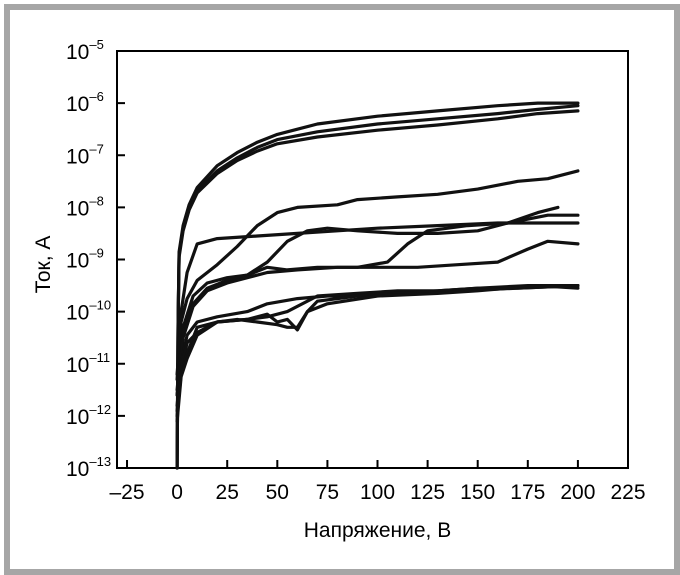 This screenshot has width=680, height=575. What do you see at coordinates (627, 492) in the screenshot?
I see `x-tick-label: 225` at bounding box center [627, 492].